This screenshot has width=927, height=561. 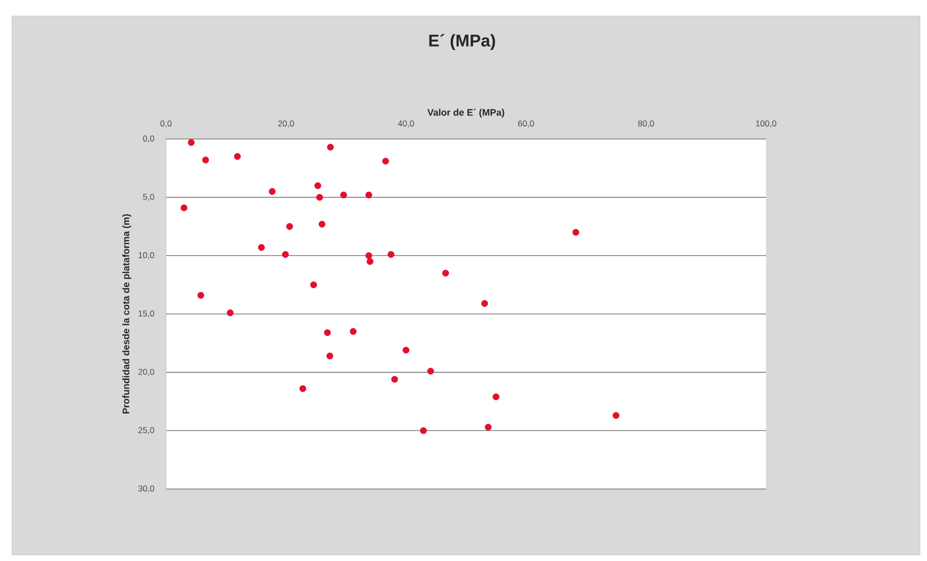 I want to click on y-tick-label: 20,0, so click(x=146, y=372).